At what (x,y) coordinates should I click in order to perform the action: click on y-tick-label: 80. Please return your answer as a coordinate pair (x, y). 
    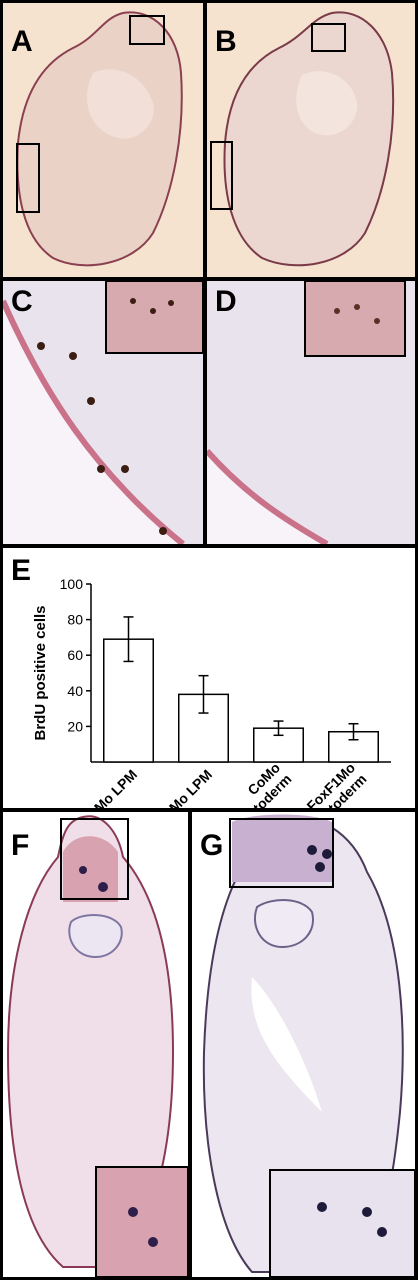
    Looking at the image, I should click on (75, 620).